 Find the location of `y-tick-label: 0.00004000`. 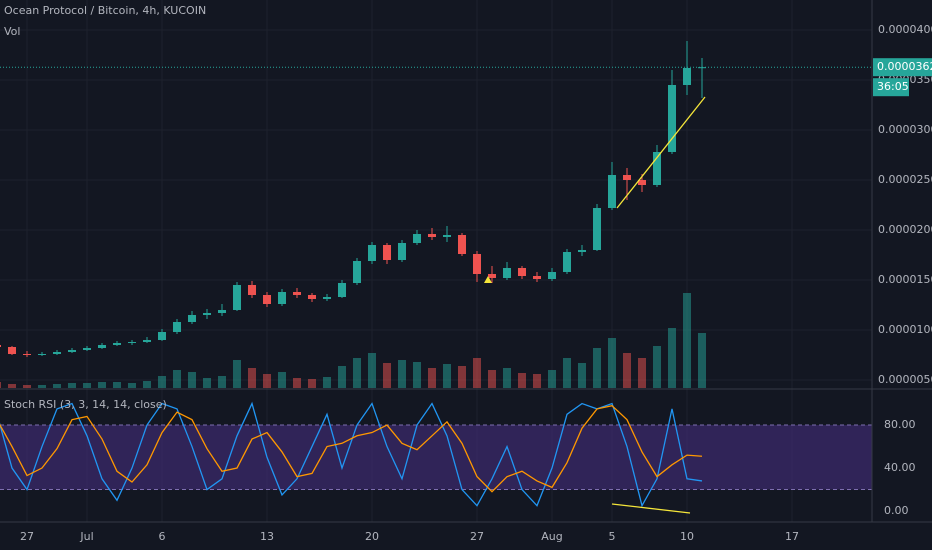

y-tick-label: 0.00004000 is located at coordinates (905, 29).